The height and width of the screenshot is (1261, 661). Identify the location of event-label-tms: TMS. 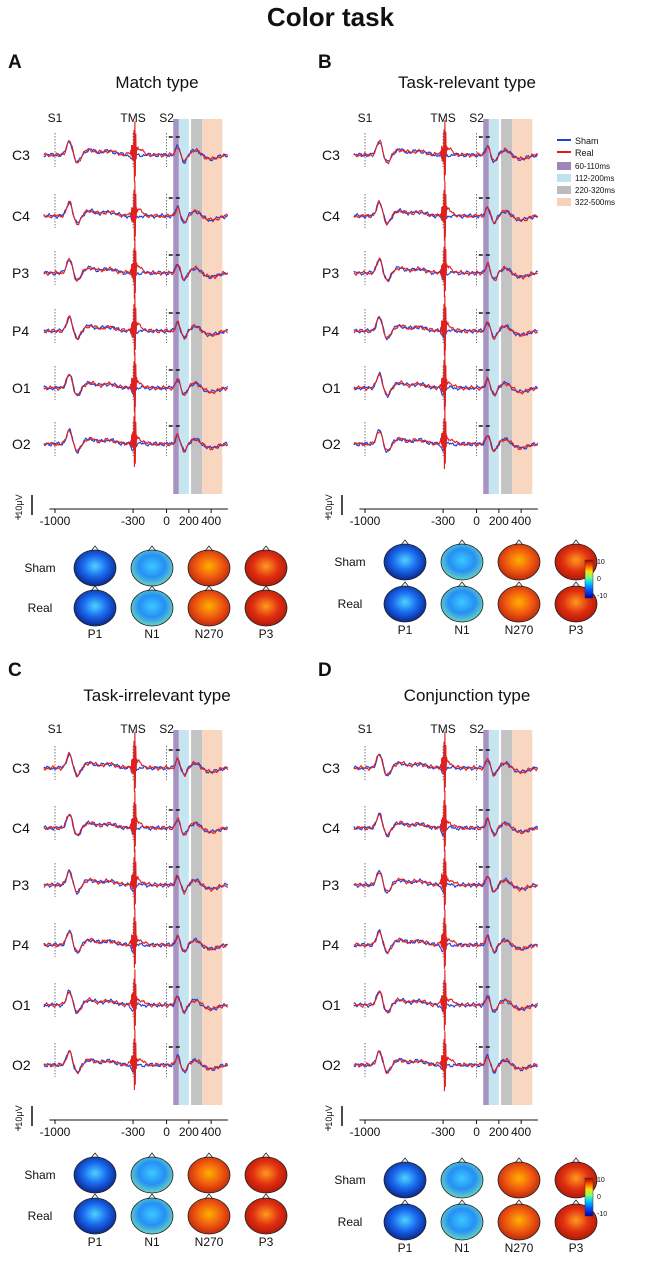
(132, 729).